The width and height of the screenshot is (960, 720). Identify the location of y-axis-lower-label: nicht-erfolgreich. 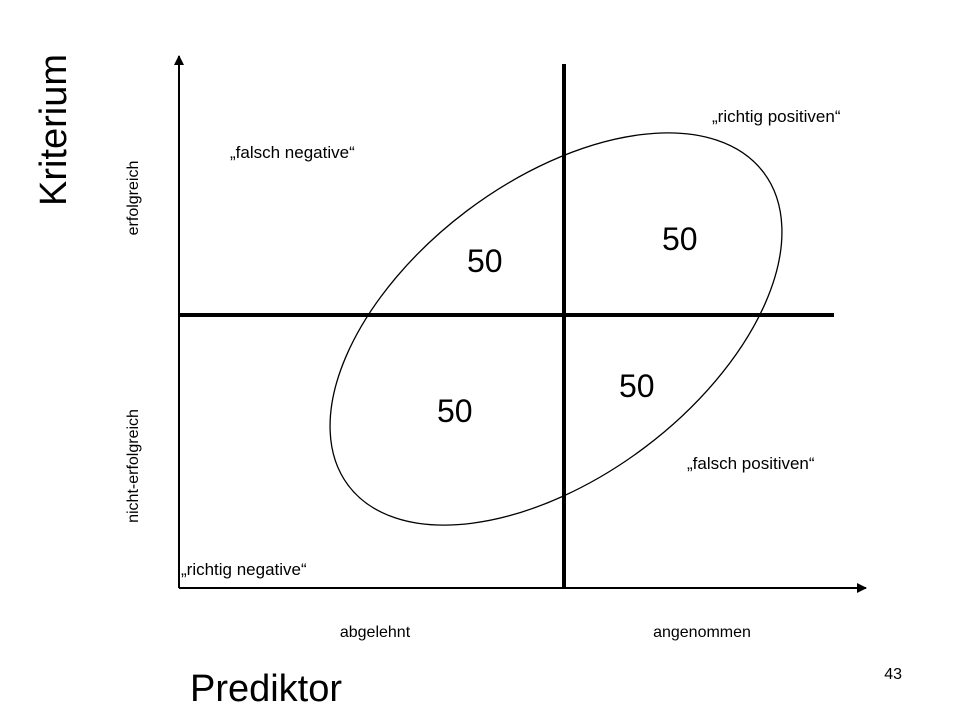
(133, 466).